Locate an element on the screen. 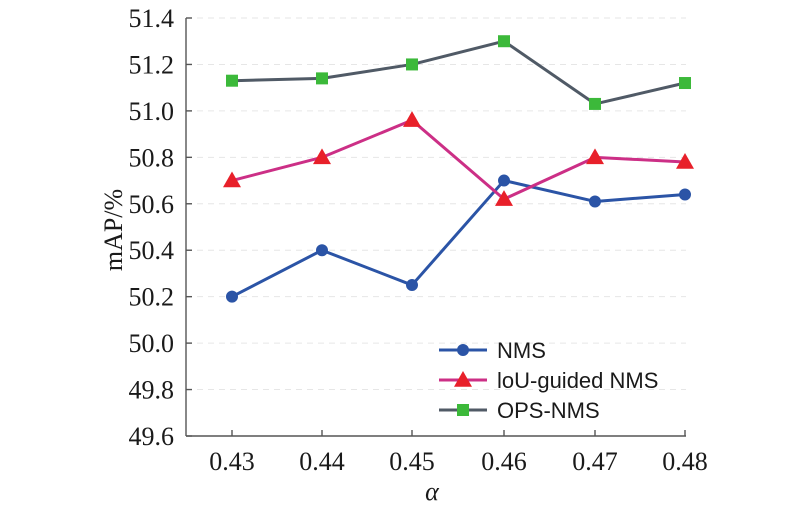 The height and width of the screenshot is (510, 800). y-axis-title: mAP/% is located at coordinates (113, 230).